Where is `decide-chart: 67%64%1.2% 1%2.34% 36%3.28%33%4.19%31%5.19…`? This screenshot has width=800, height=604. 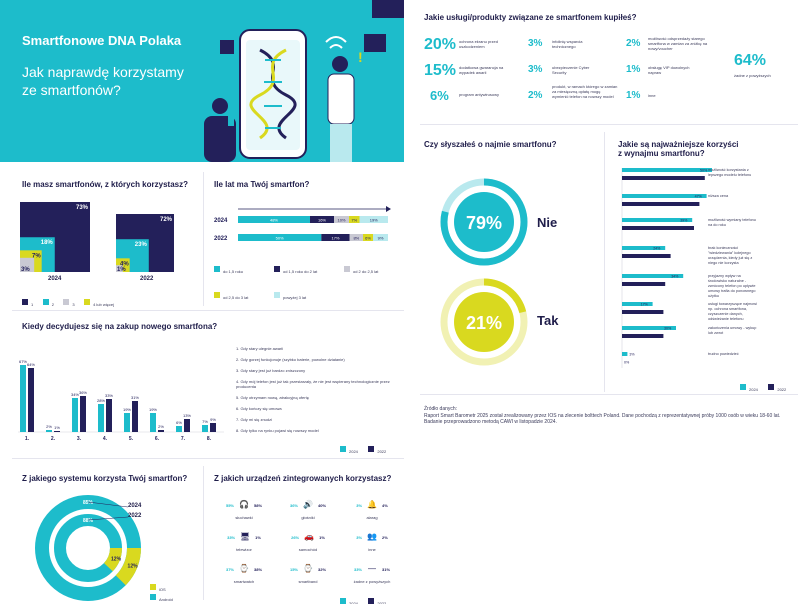 decide-chart: 67%64%1.2% 1%2.34% 36%3.28%33%4.19%31%5.19… is located at coordinates (121, 400).